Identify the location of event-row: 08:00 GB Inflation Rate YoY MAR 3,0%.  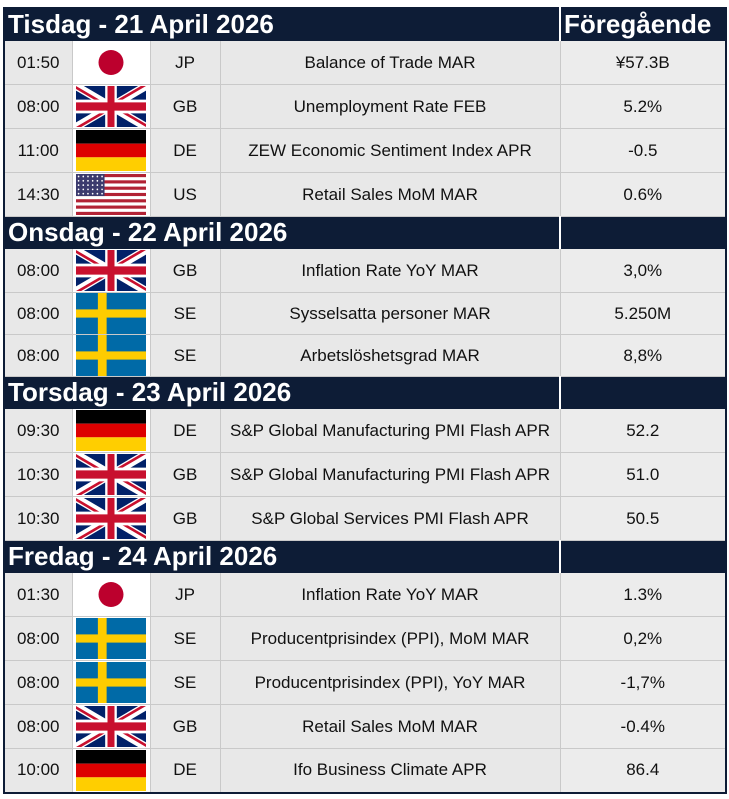
(365, 270).